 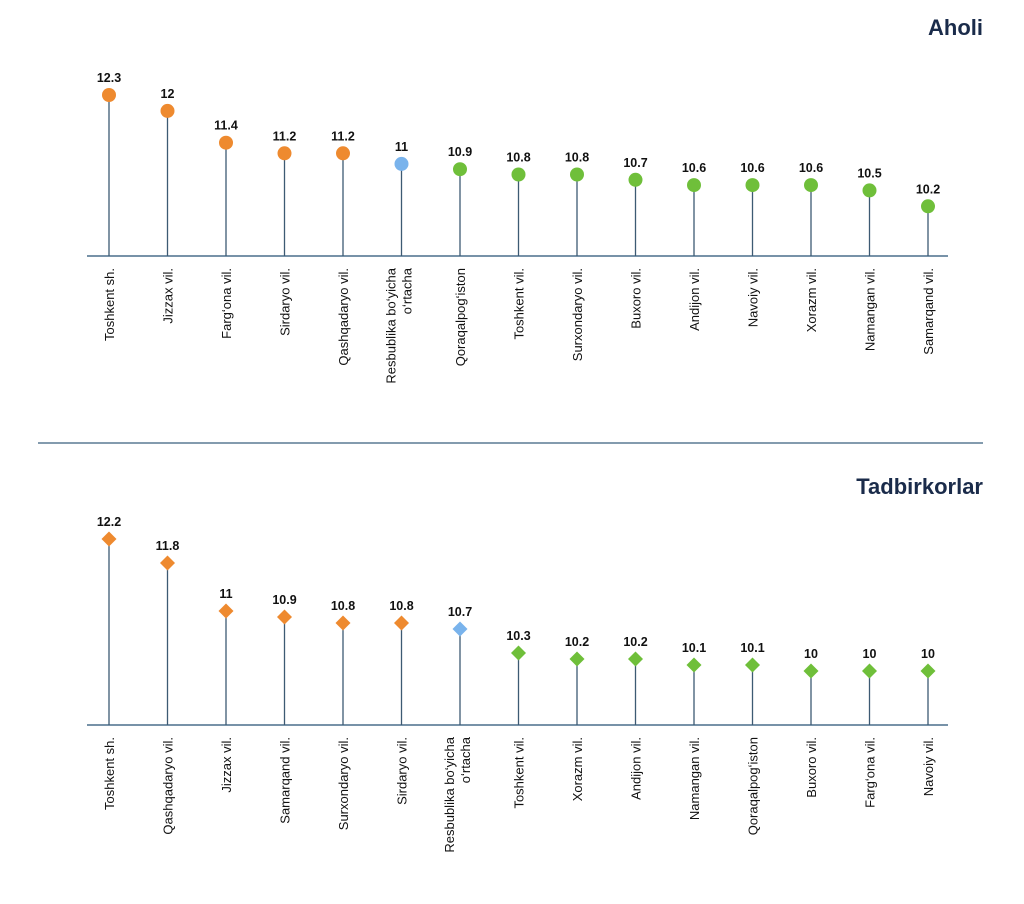 What do you see at coordinates (955, 27) in the screenshot?
I see `panel-title-aholi: Aholi` at bounding box center [955, 27].